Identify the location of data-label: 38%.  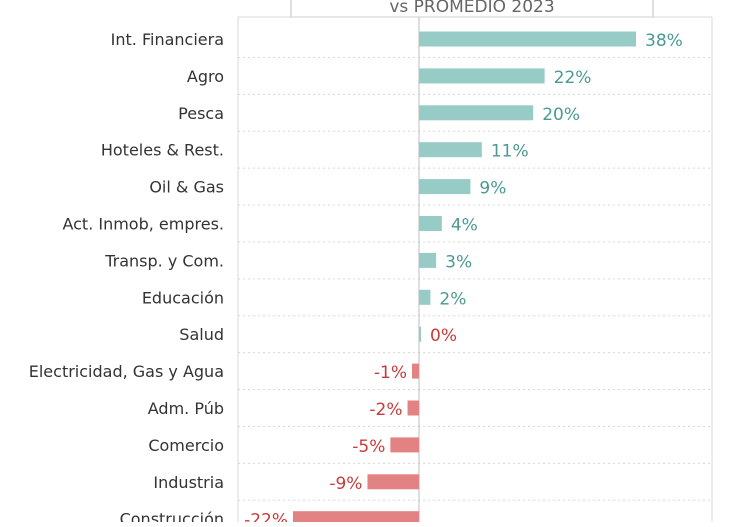
(664, 41).